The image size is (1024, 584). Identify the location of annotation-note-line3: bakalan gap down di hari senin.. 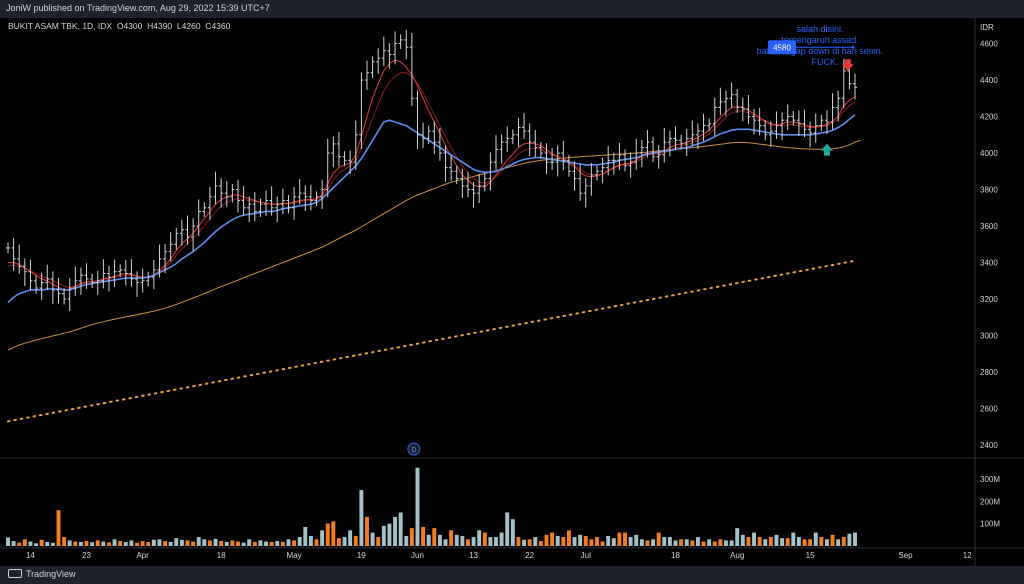
(820, 51).